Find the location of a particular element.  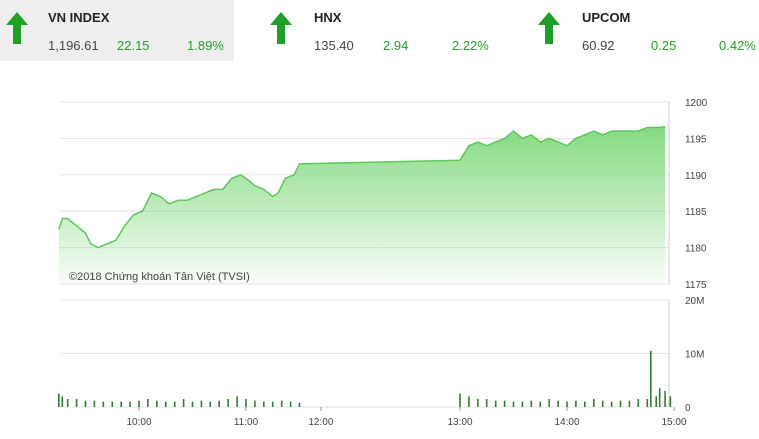

volume-axis-ticks: 20M 10M 0 is located at coordinates (694, 355).